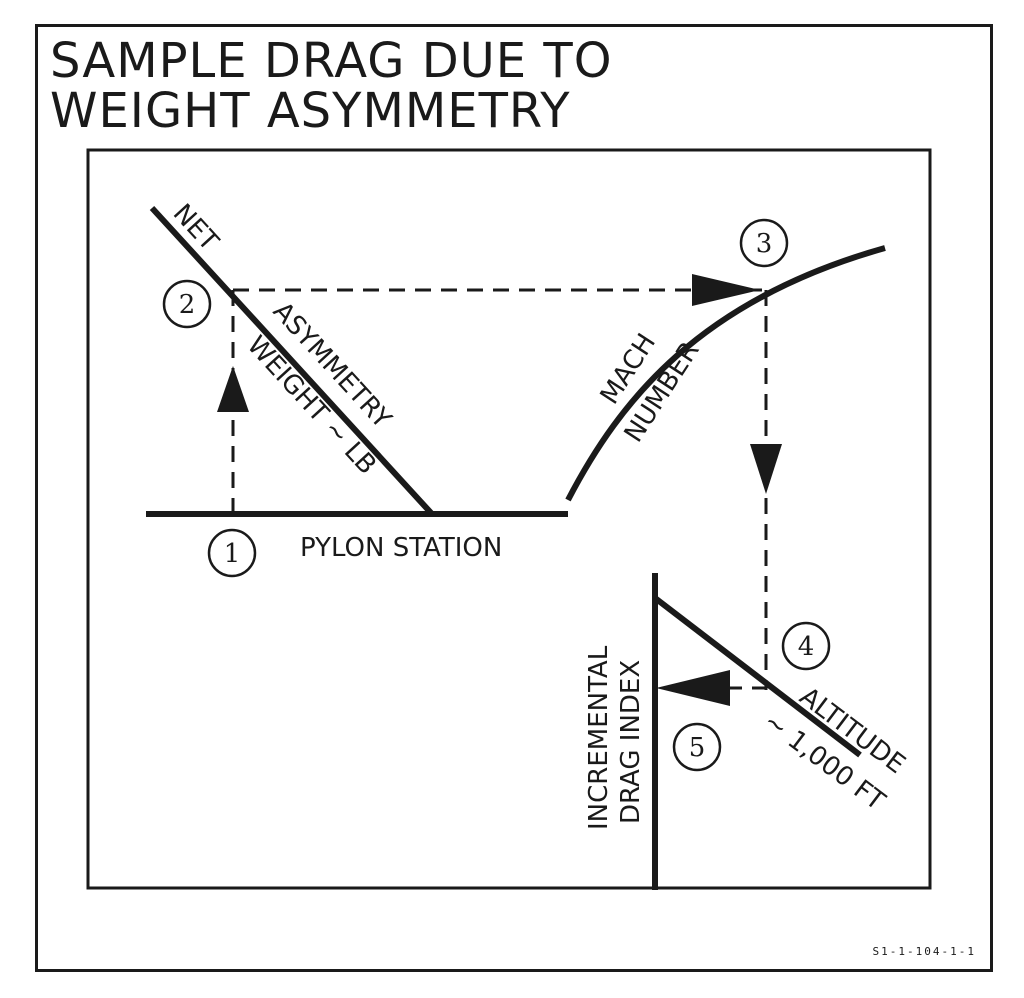 The width and height of the screenshot is (1024, 998). I want to click on drag-index-label: DRAG INDEX, so click(631, 742).